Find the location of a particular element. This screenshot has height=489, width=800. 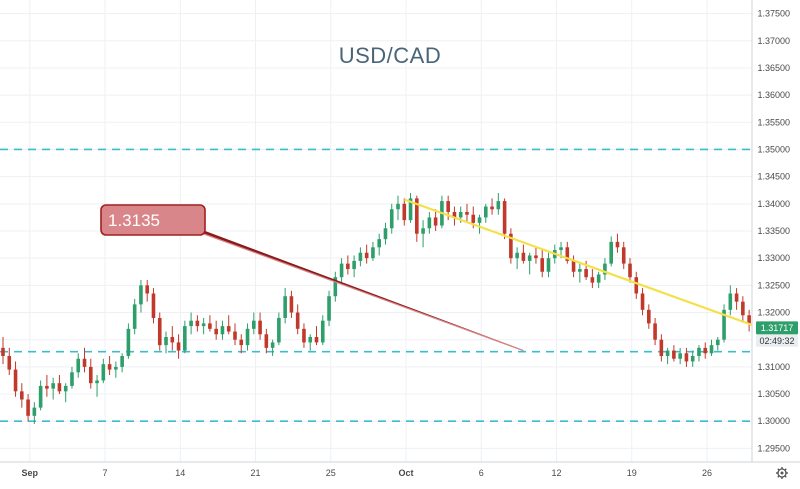

time-tick-label: 19 is located at coordinates (632, 473).